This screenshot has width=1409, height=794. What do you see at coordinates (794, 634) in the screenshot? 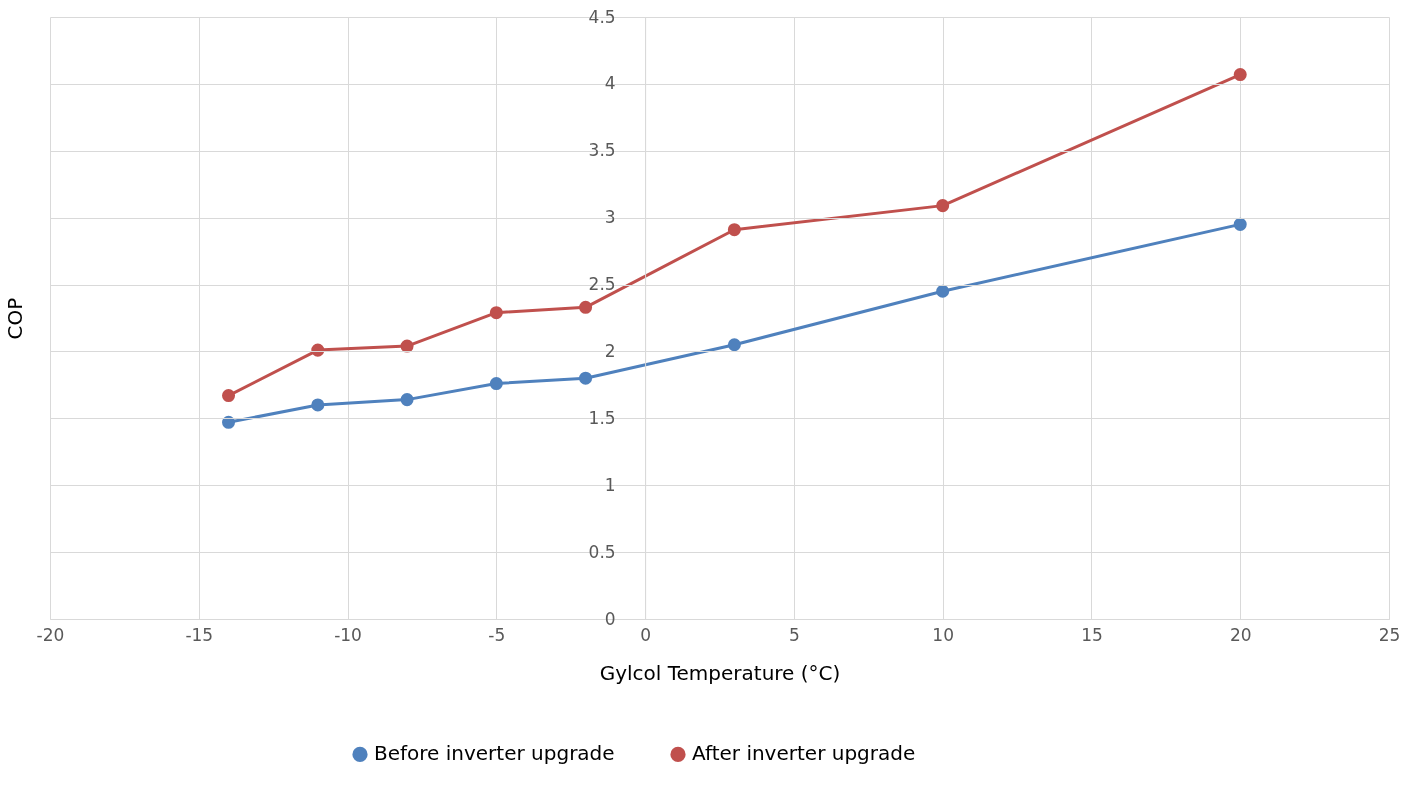
I see `x-tick-label: 5` at bounding box center [794, 634].